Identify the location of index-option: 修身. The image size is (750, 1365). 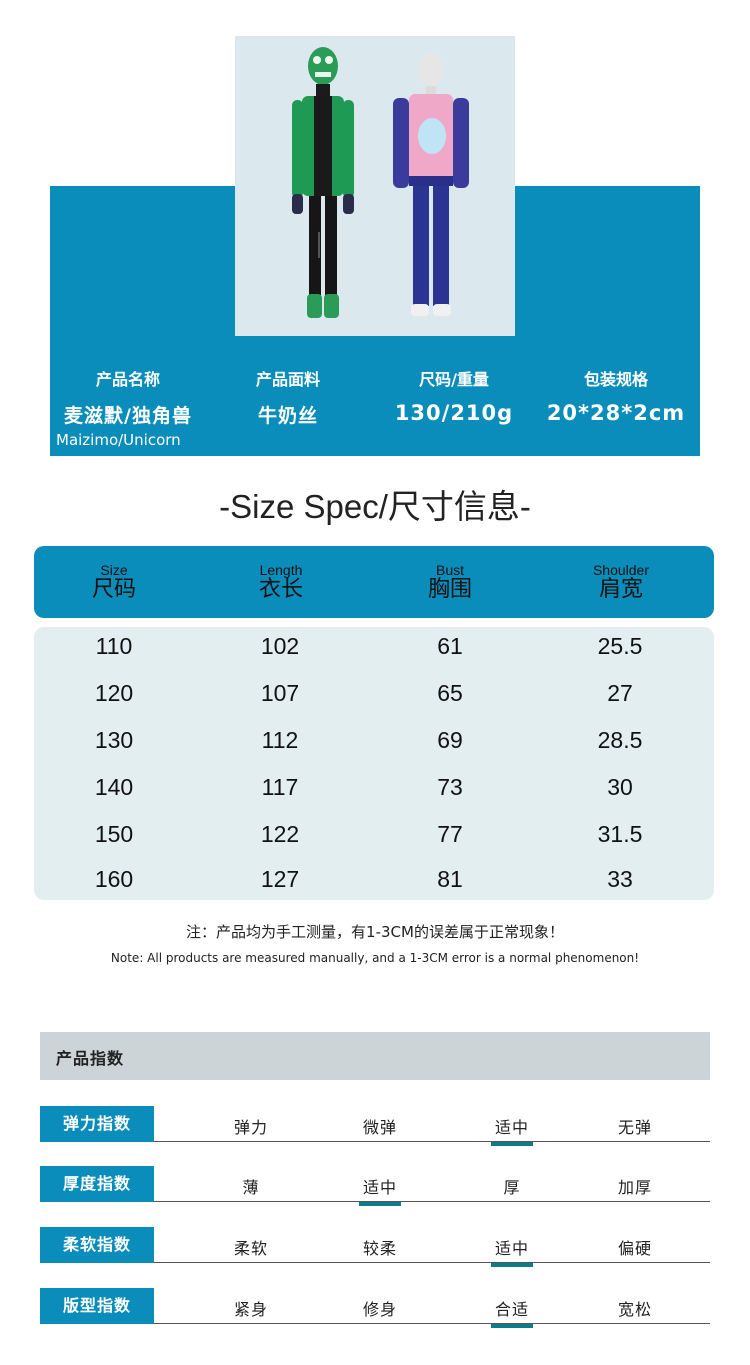
(379, 1309).